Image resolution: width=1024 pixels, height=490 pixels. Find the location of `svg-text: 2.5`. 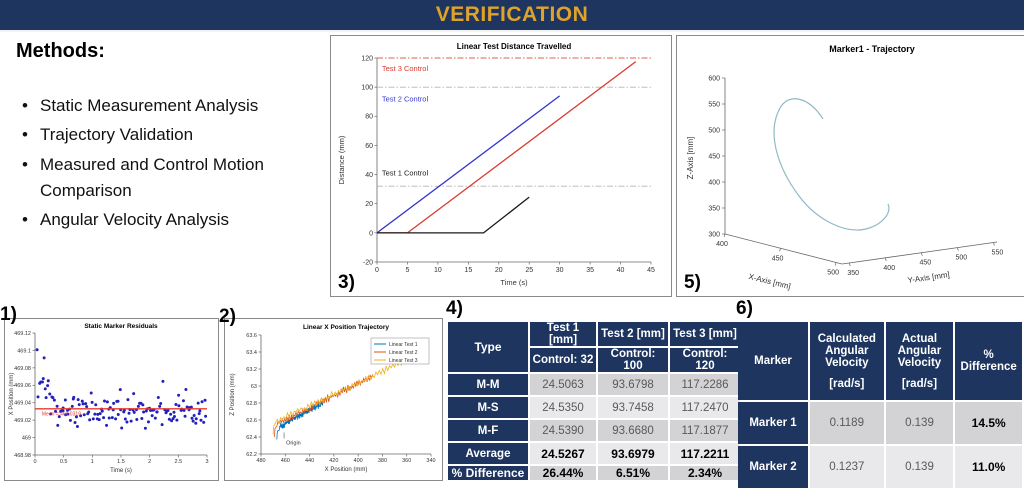

svg-text: 2.5 is located at coordinates (179, 462).